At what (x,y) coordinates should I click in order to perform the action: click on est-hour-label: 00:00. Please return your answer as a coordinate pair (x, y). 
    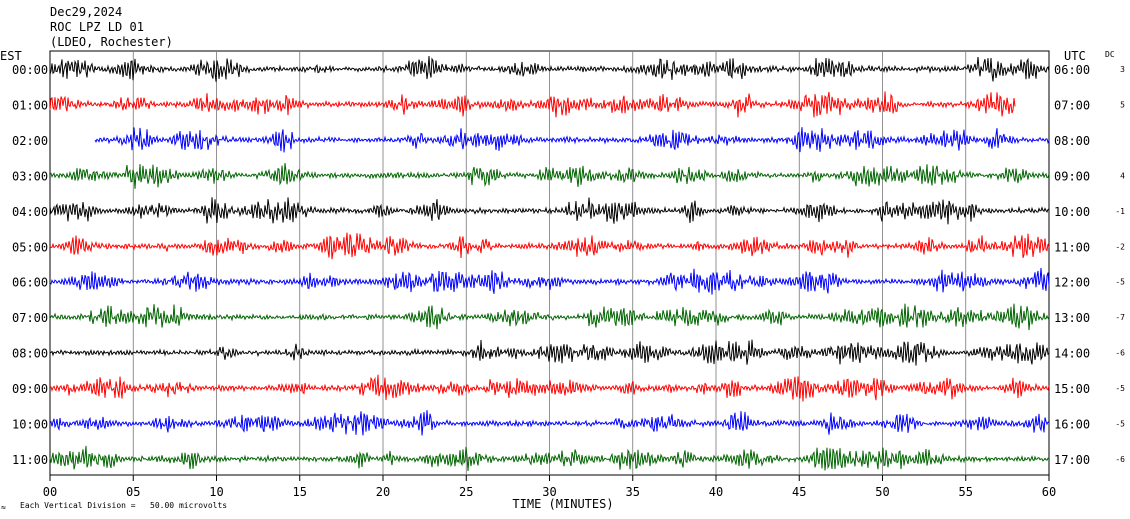
    Looking at the image, I should click on (30, 70).